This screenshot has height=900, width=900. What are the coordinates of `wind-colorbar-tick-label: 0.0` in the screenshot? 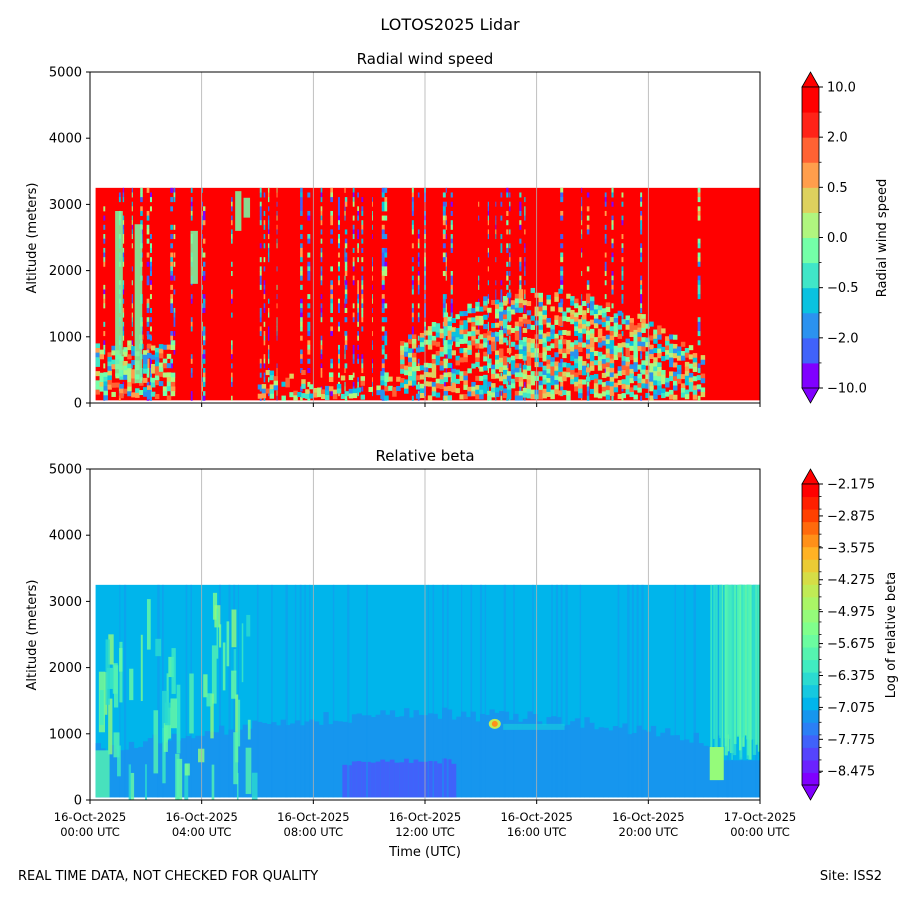 It's located at (837, 238).